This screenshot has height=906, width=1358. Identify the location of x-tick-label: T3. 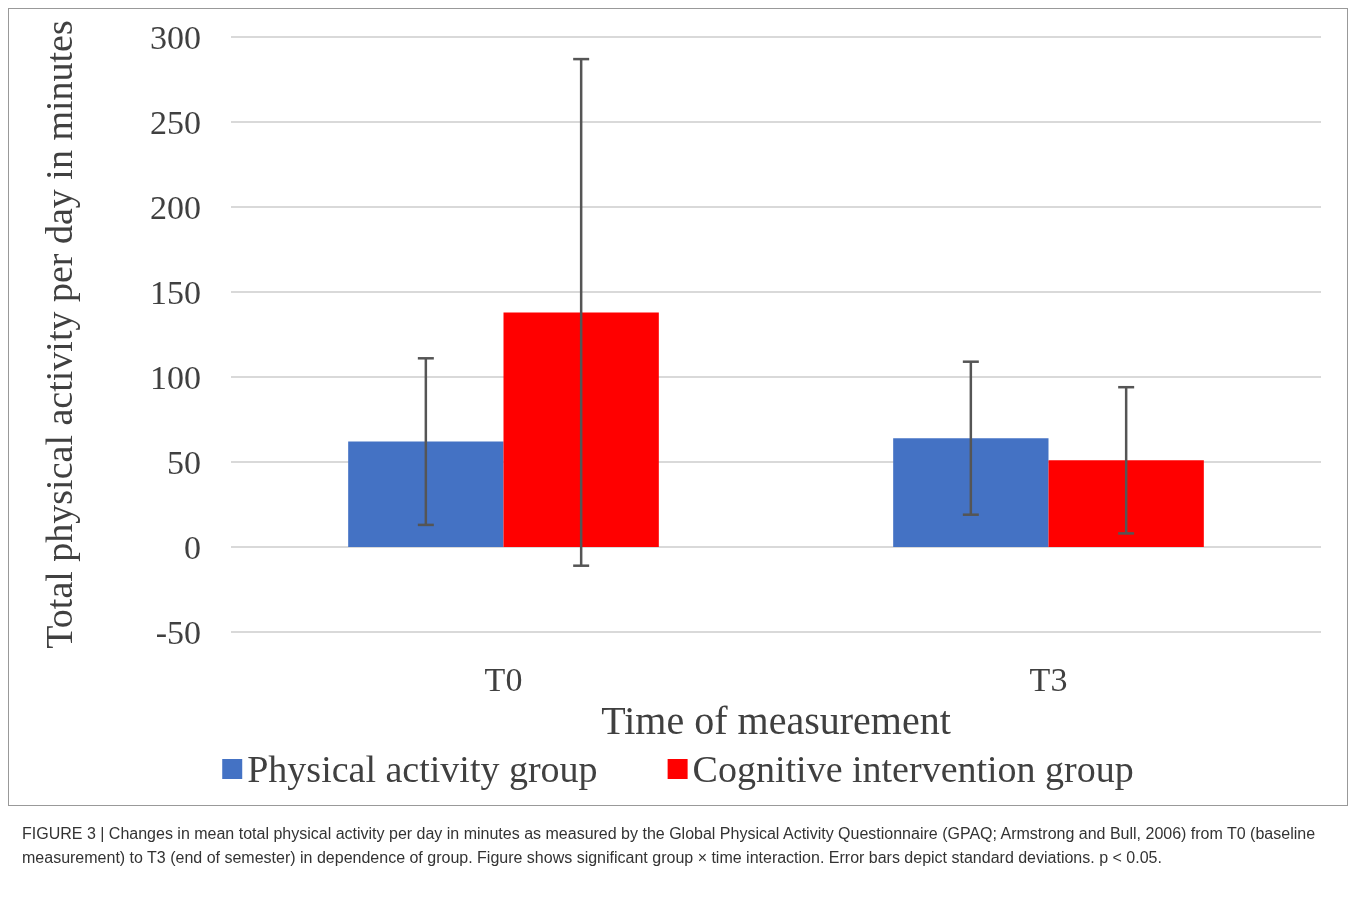
(1048, 679).